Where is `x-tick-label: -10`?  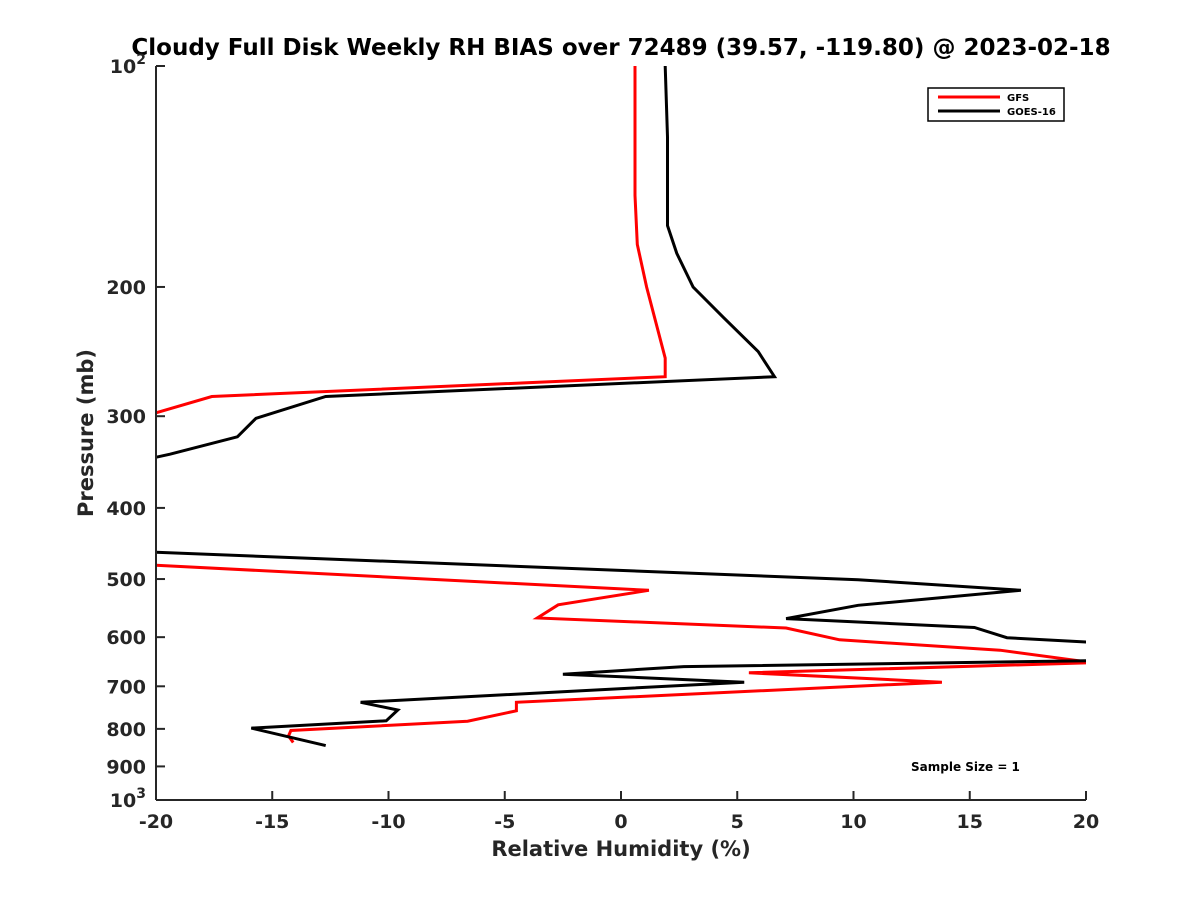 x-tick-label: -10 is located at coordinates (388, 822).